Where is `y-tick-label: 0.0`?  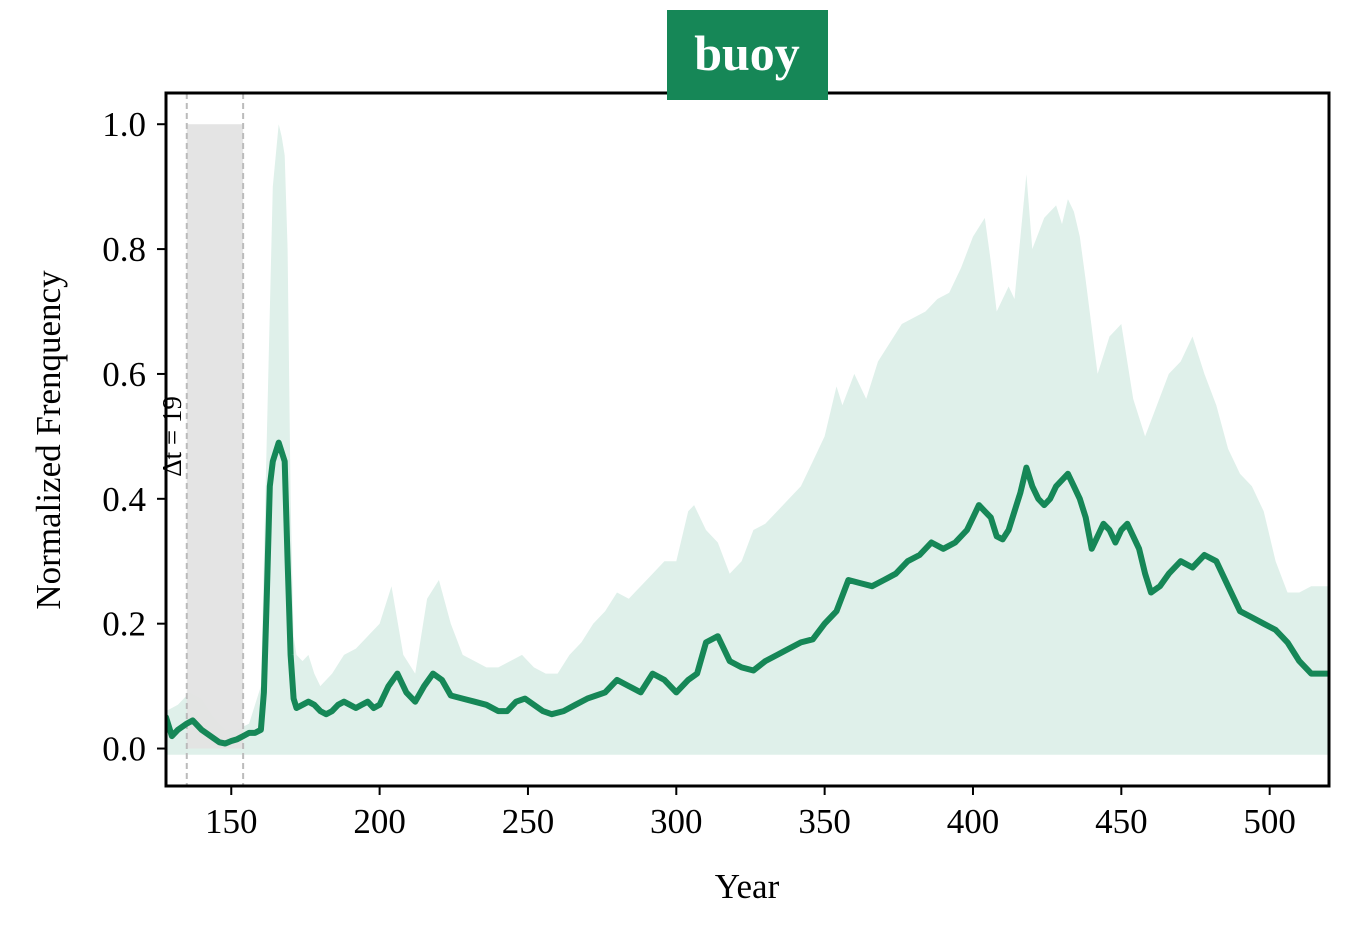 y-tick-label: 0.0 is located at coordinates (124, 749).